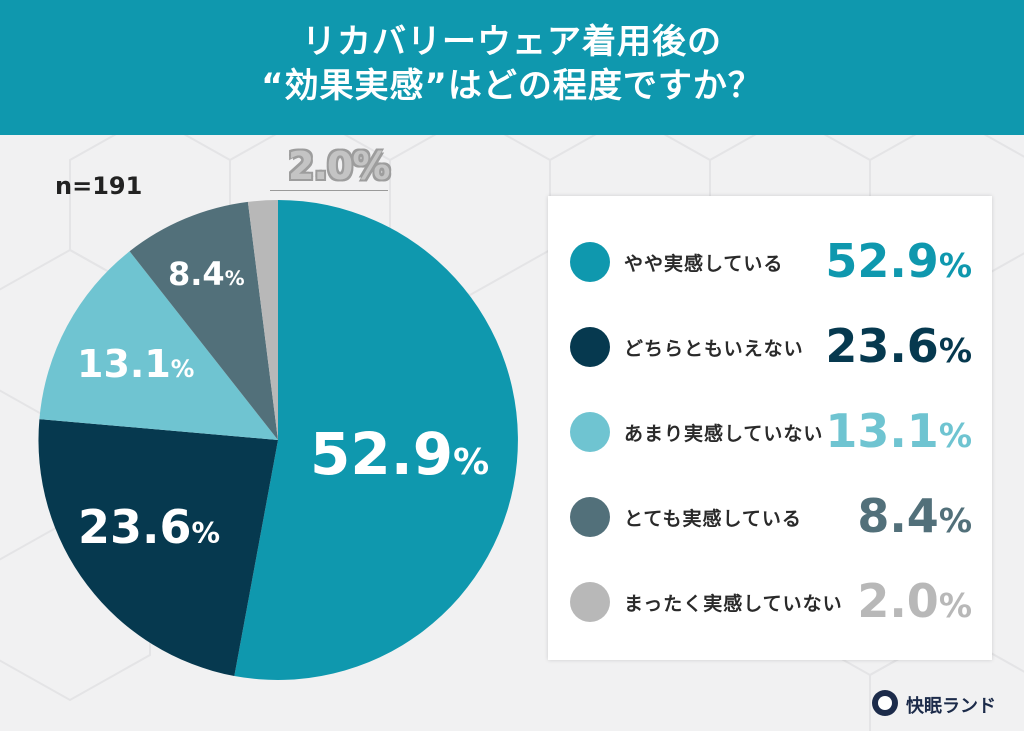 This screenshot has width=1024, height=731. What do you see at coordinates (898, 431) in the screenshot?
I see `legend-value: 13.1%` at bounding box center [898, 431].